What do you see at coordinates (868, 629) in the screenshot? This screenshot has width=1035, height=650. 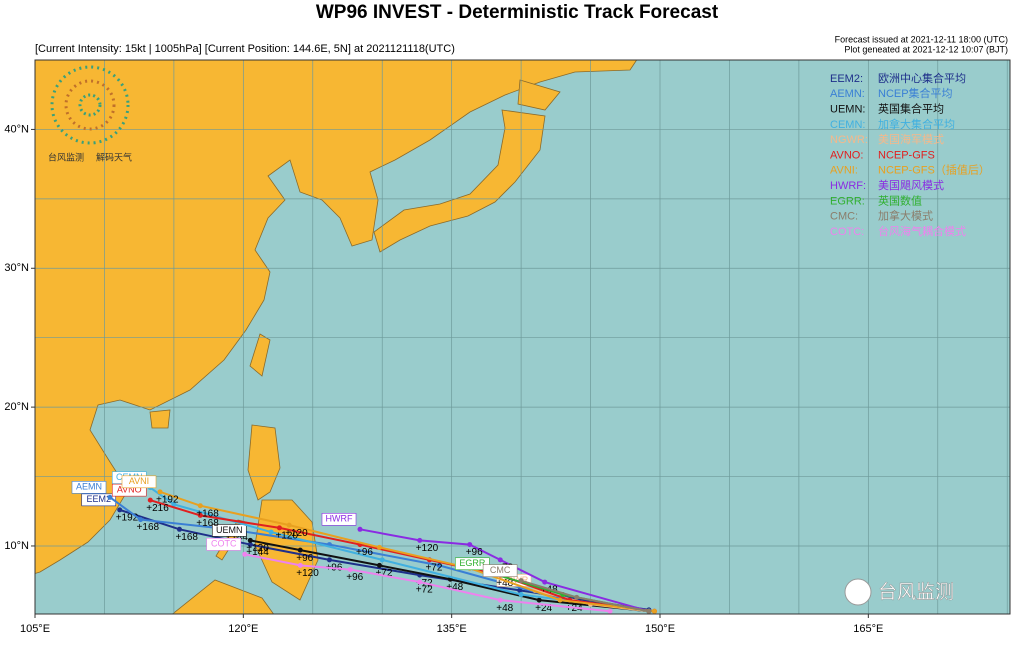 I see `x-tick-label: 165°E` at bounding box center [868, 629].